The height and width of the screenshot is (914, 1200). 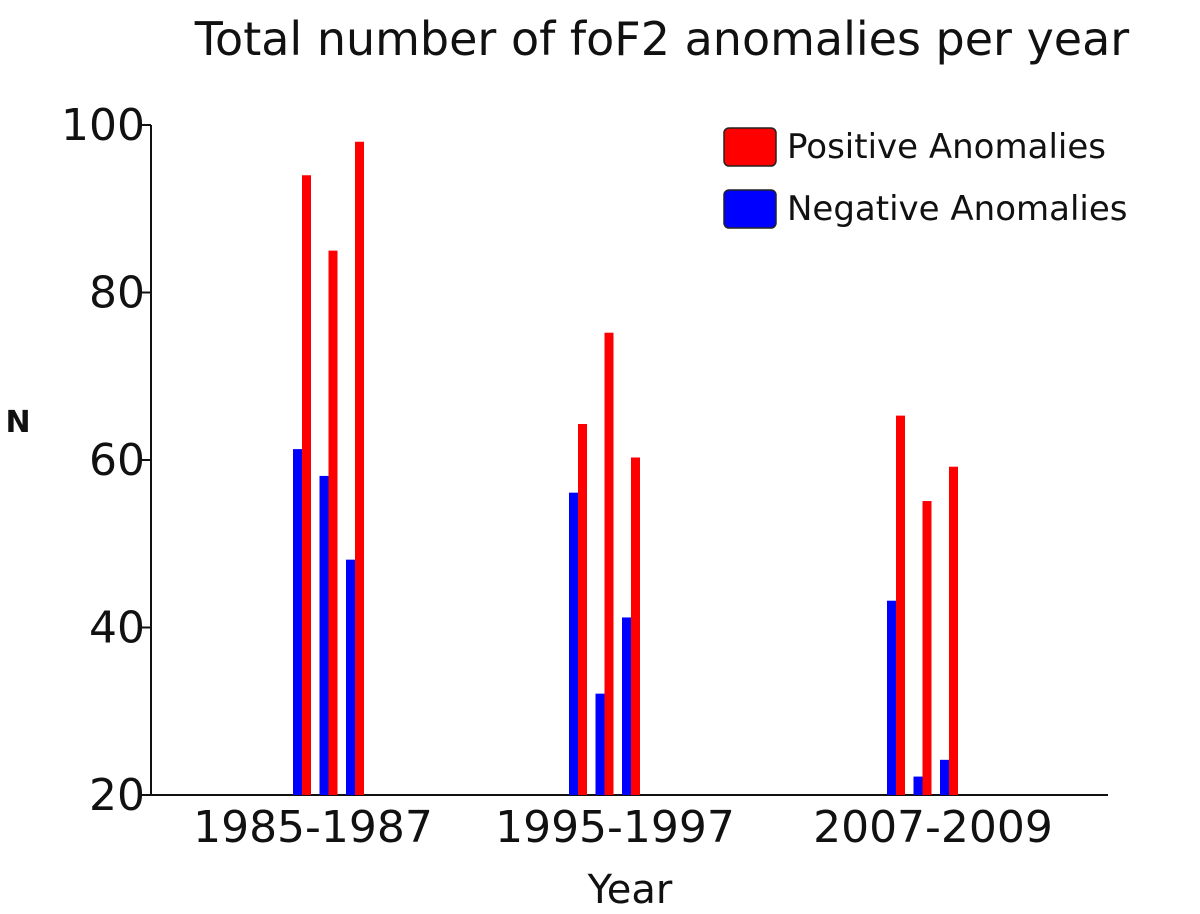 What do you see at coordinates (117, 293) in the screenshot?
I see `y-tick-label: 80` at bounding box center [117, 293].